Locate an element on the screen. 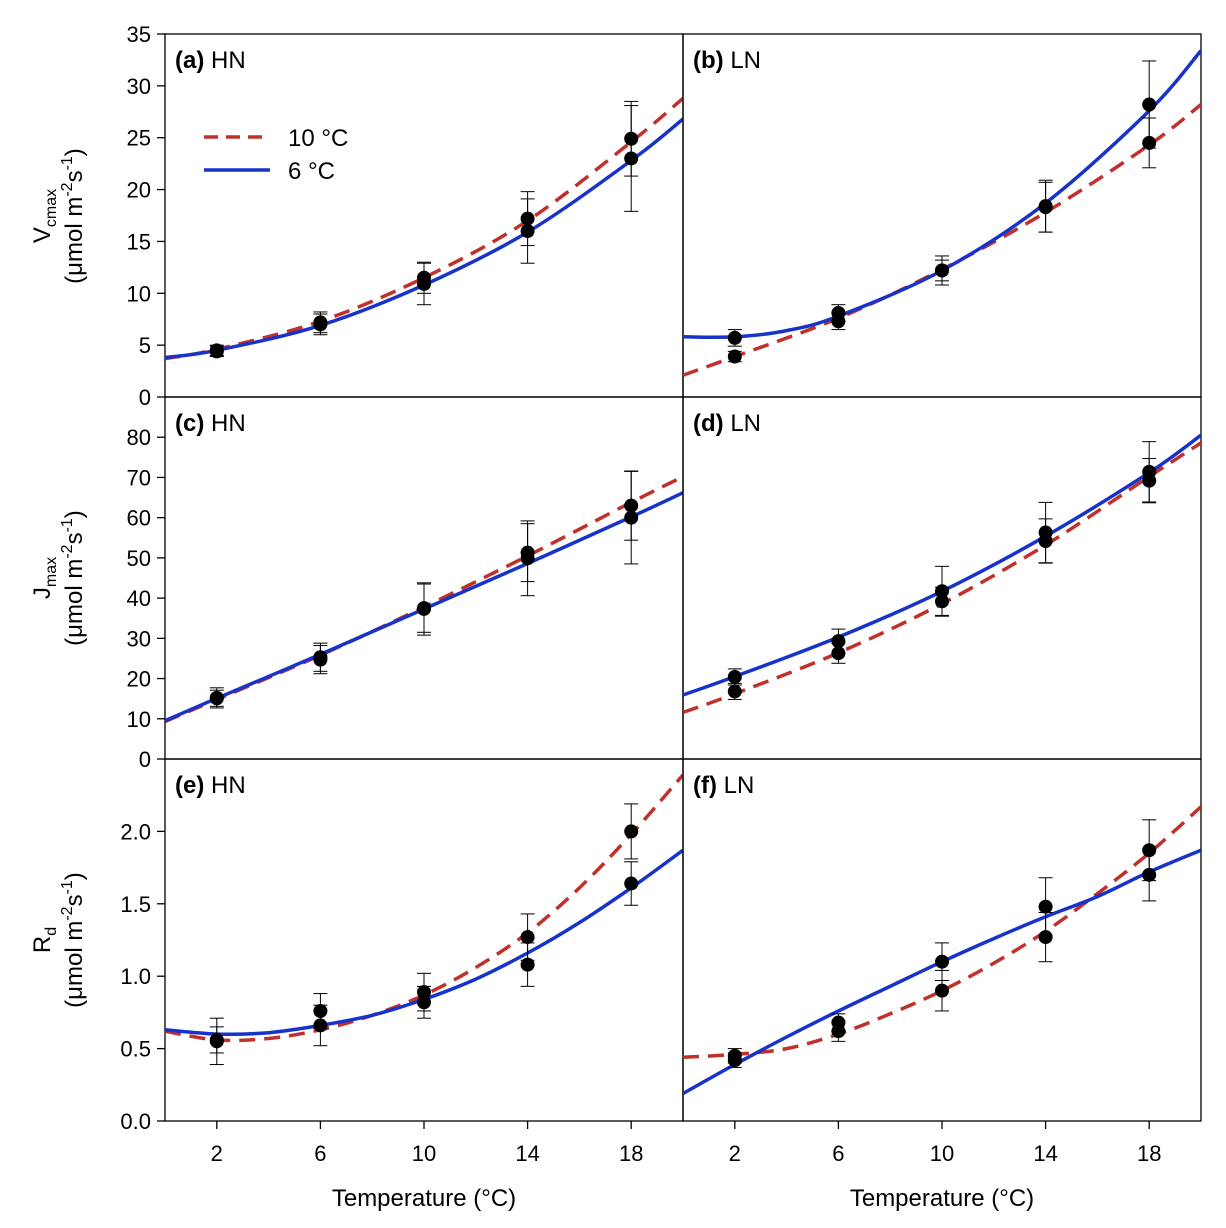 The height and width of the screenshot is (1228, 1226). x-tick-label: 18 is located at coordinates (1149, 1153).